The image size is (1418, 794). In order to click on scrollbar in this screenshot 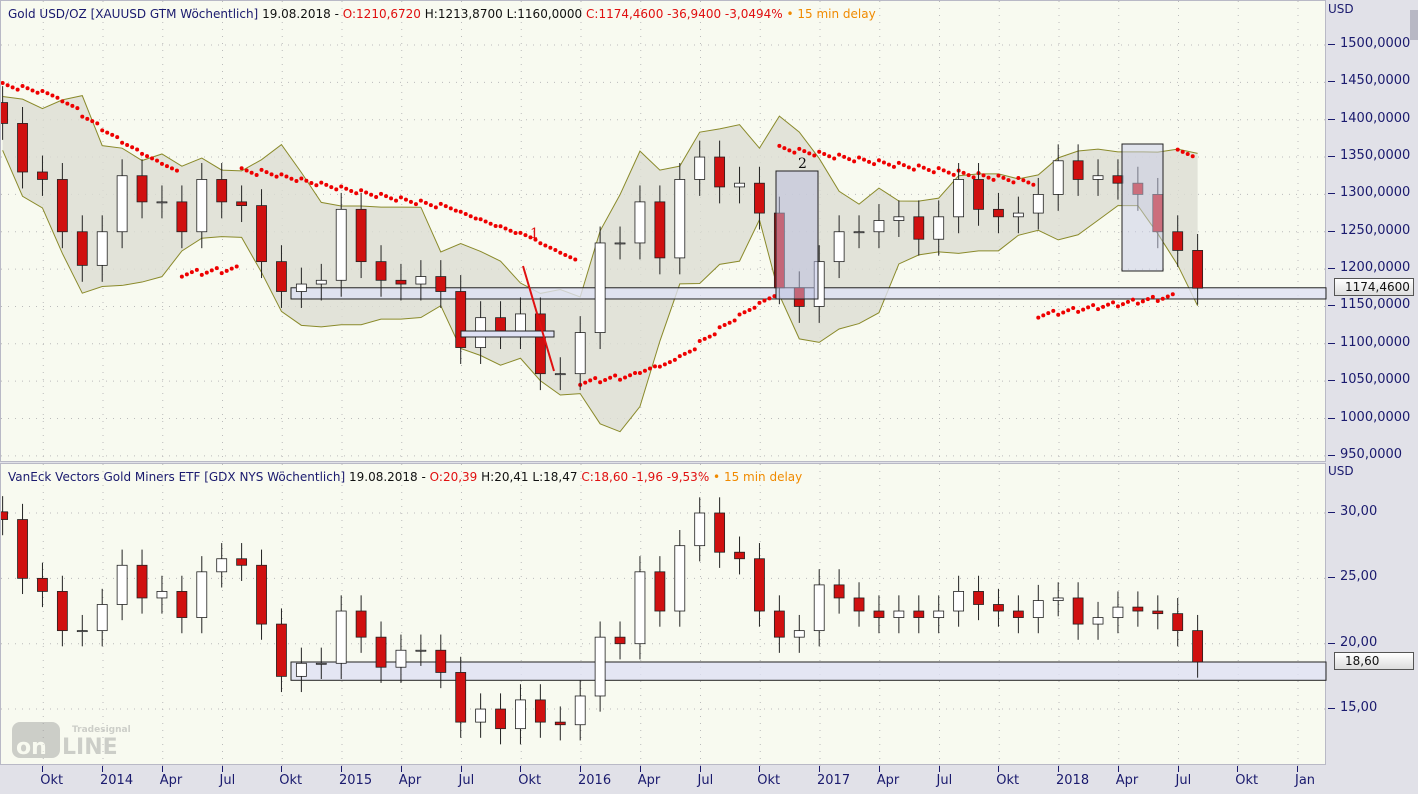, I will do `click(1414, 25)`.